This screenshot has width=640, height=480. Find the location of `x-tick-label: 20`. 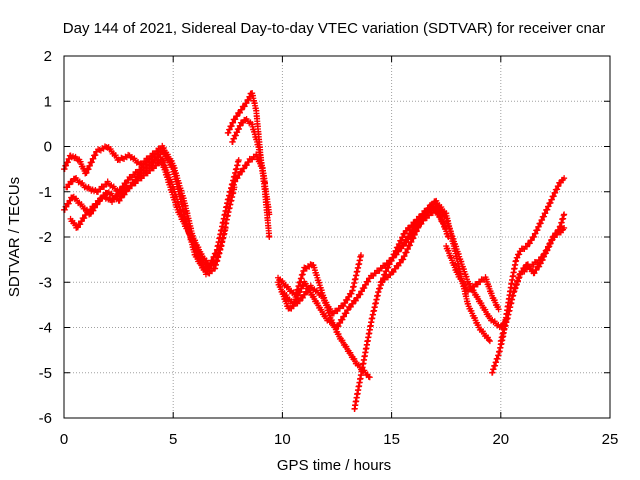

x-tick-label: 20 is located at coordinates (500, 439).